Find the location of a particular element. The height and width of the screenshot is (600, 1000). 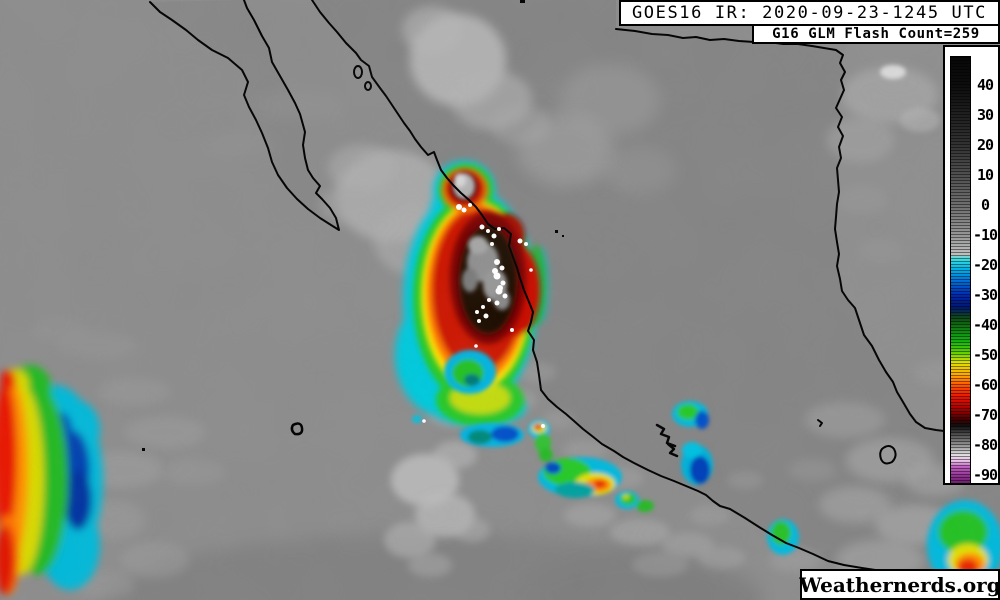

colorbar-tick-label: -80 is located at coordinates (985, 445).